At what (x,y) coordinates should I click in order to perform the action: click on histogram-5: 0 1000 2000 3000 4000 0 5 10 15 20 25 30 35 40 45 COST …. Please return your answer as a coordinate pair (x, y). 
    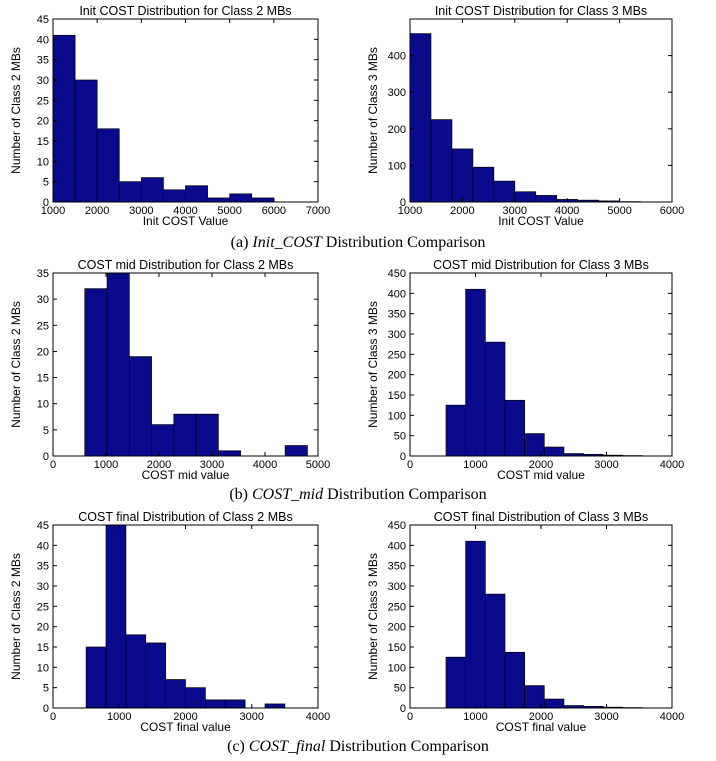
    Looking at the image, I should click on (169, 622).